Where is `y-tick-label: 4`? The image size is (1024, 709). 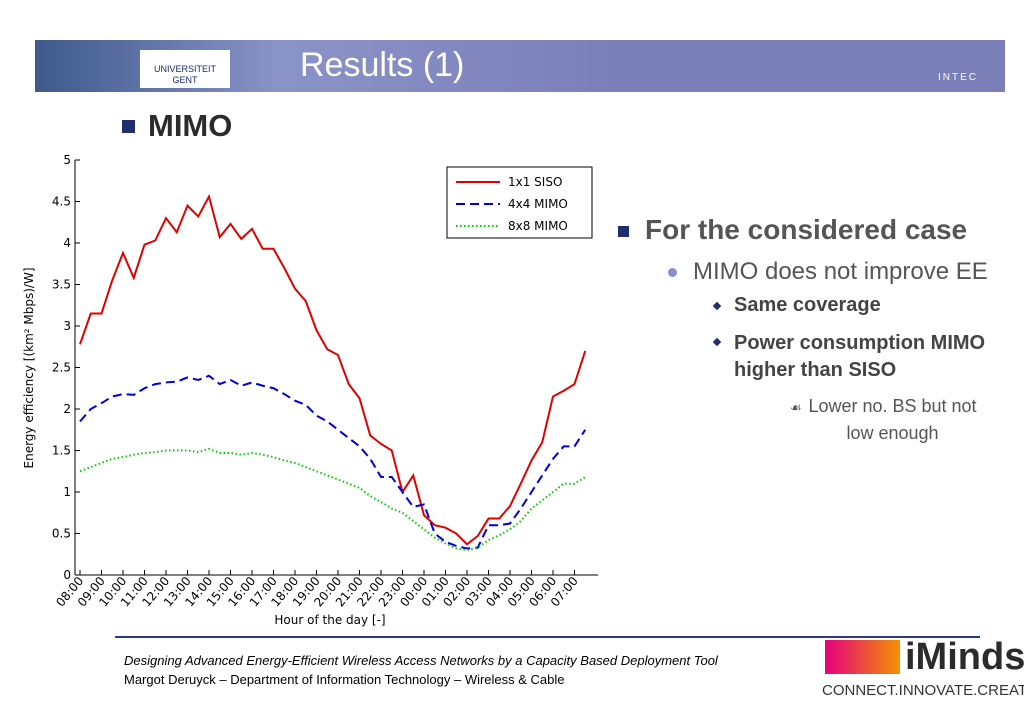 y-tick-label: 4 is located at coordinates (67, 243).